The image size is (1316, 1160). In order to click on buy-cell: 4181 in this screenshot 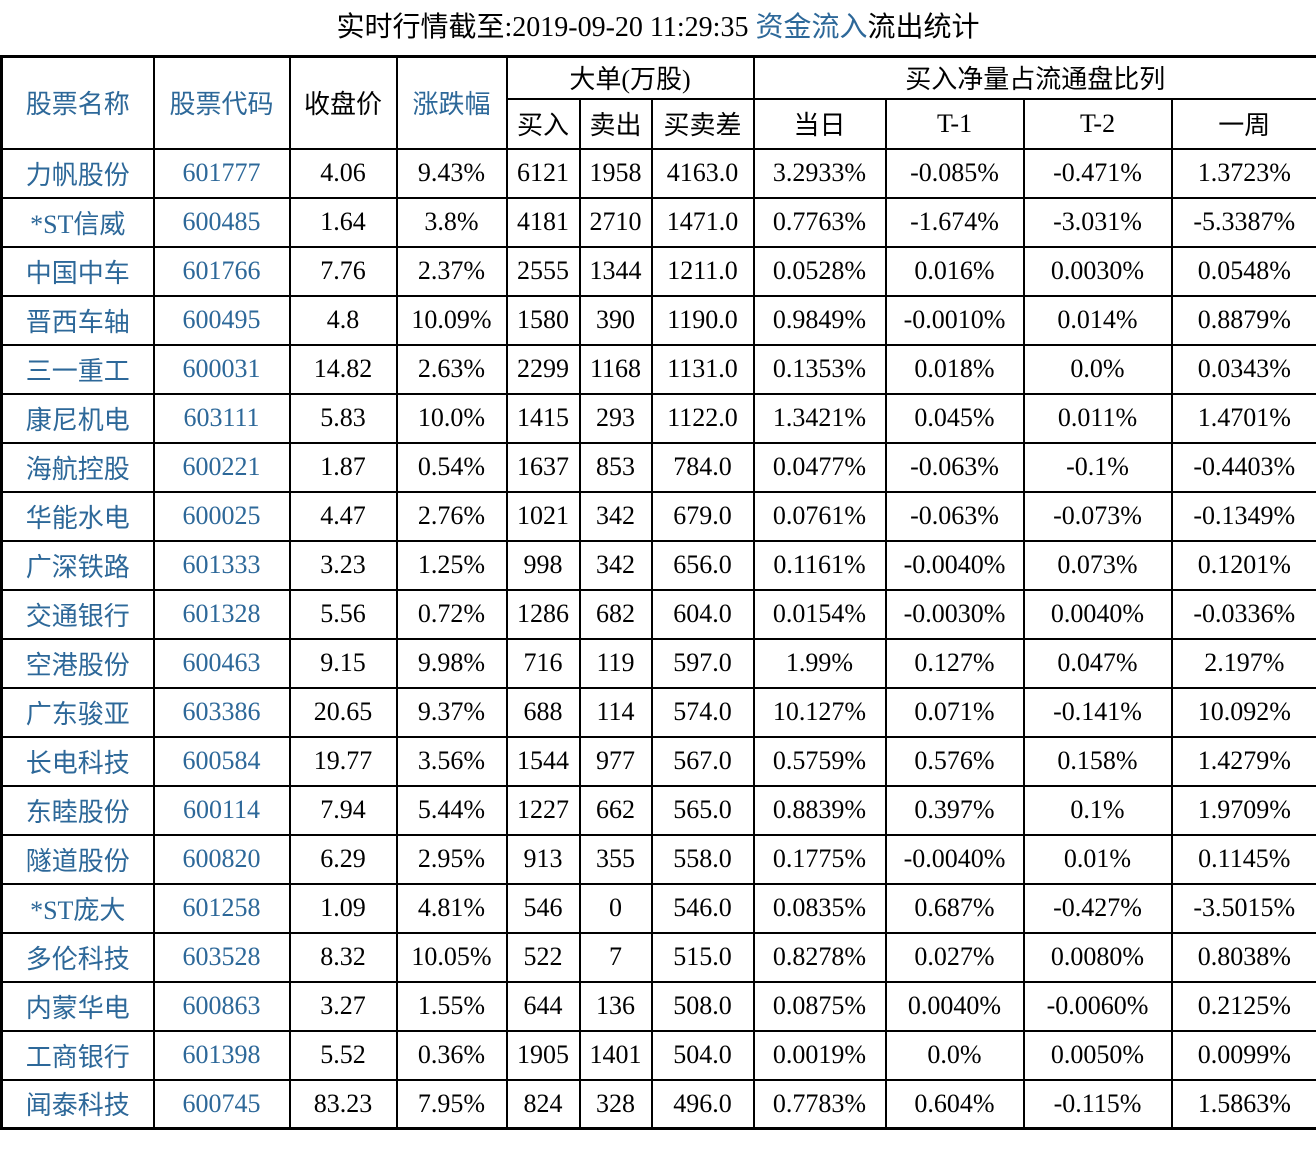, I will do `click(543, 222)`.